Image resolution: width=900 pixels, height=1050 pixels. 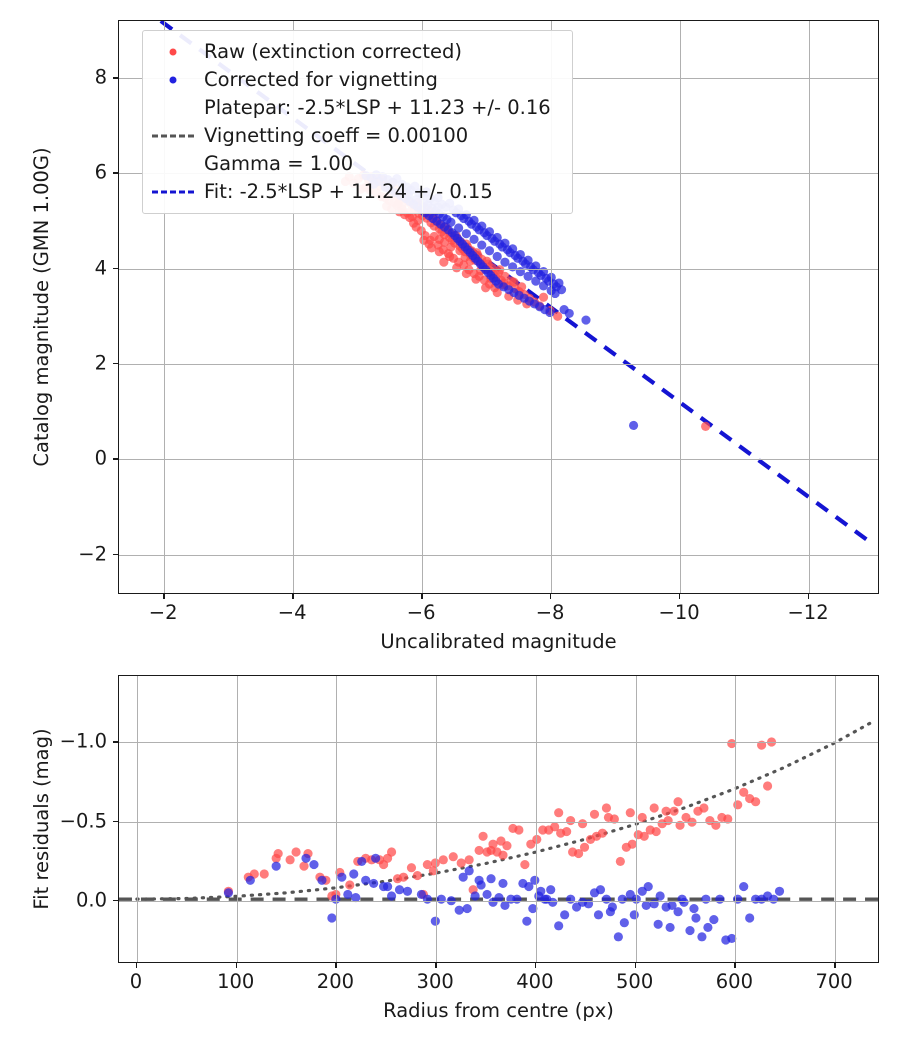 I want to click on y-axis-label: Catalog magnitude (GMN 1.00G), so click(x=41, y=307).